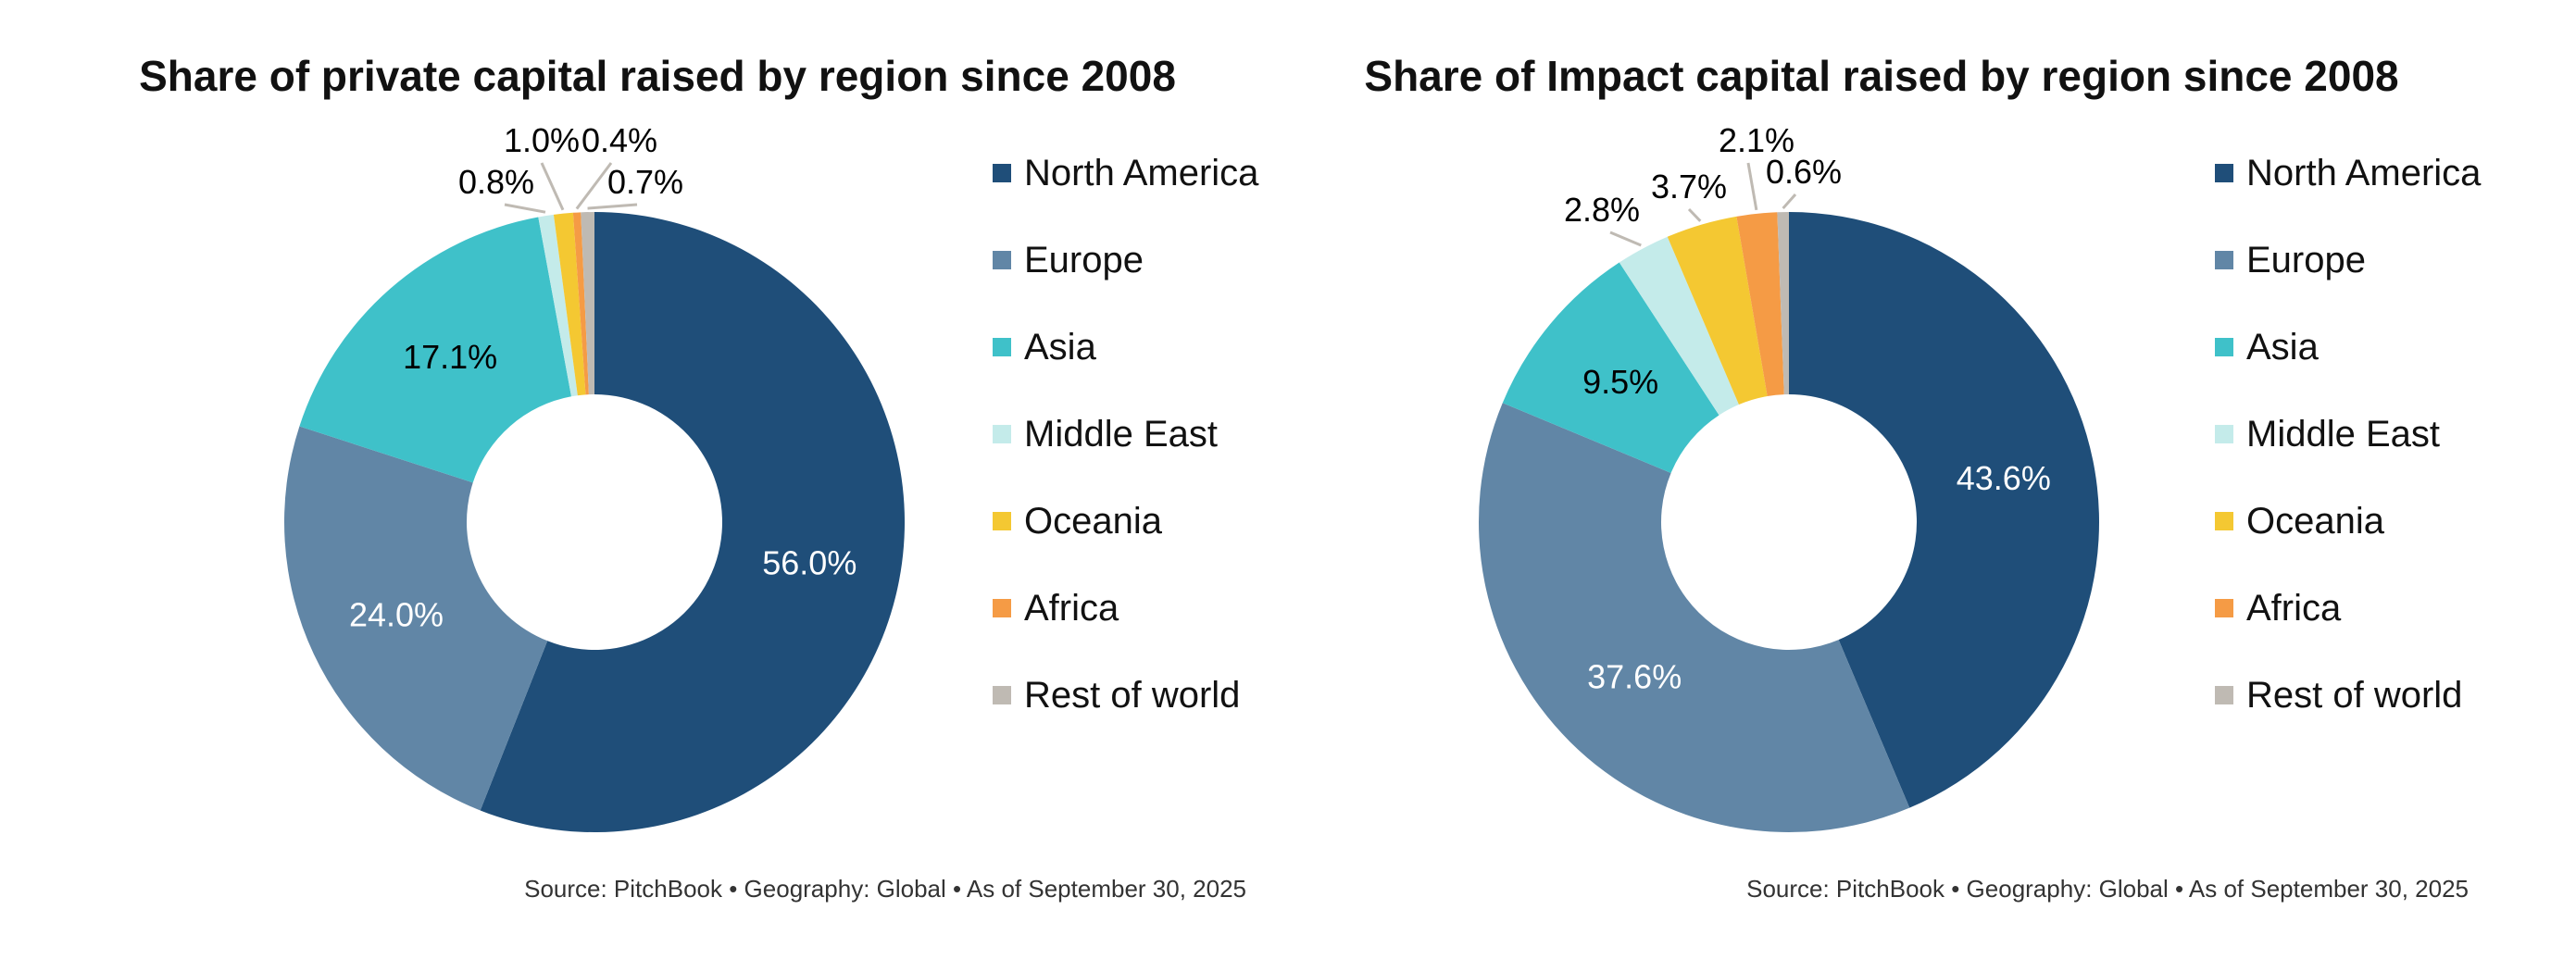 The width and height of the screenshot is (2576, 972). I want to click on data-label: 17.1%, so click(450, 357).